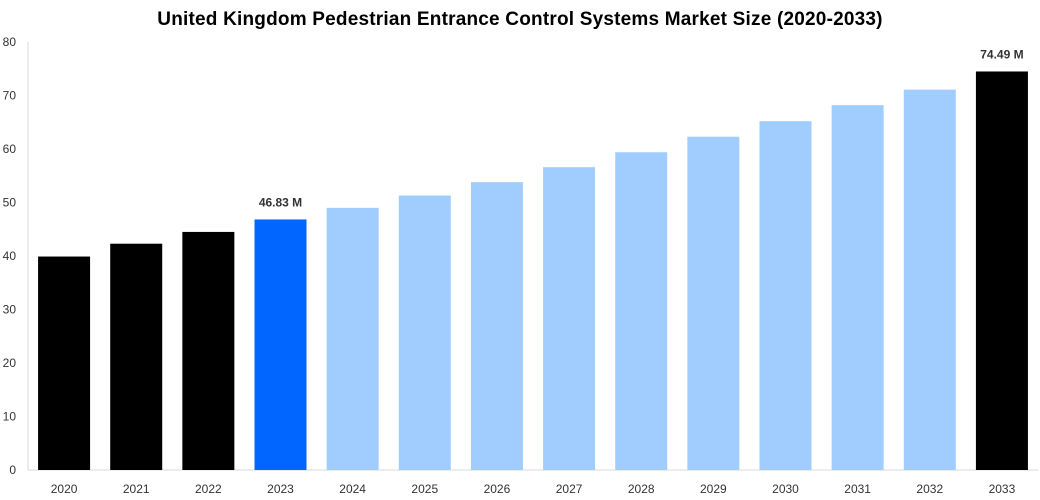  Describe the element at coordinates (1002, 489) in the screenshot. I see `x-tick-label: 2033` at that location.